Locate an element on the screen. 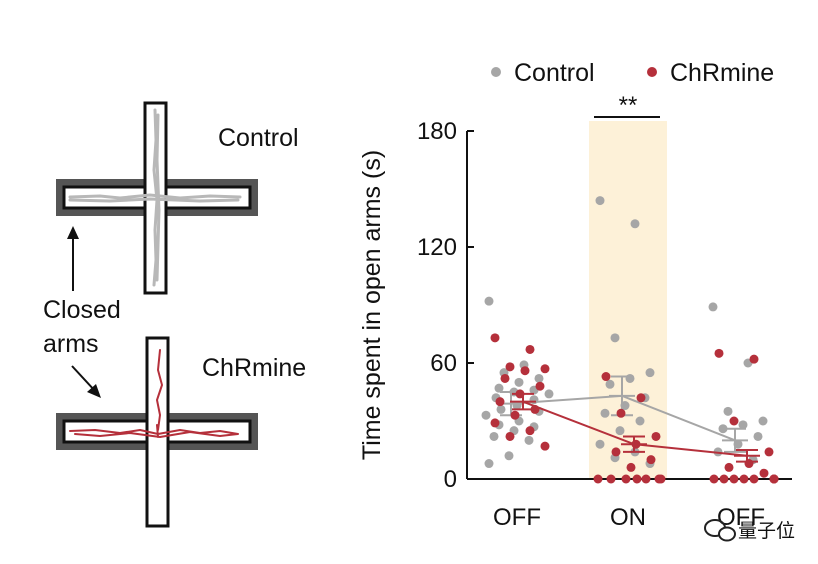  closed-arms-label-line1: Closed is located at coordinates (82, 310).